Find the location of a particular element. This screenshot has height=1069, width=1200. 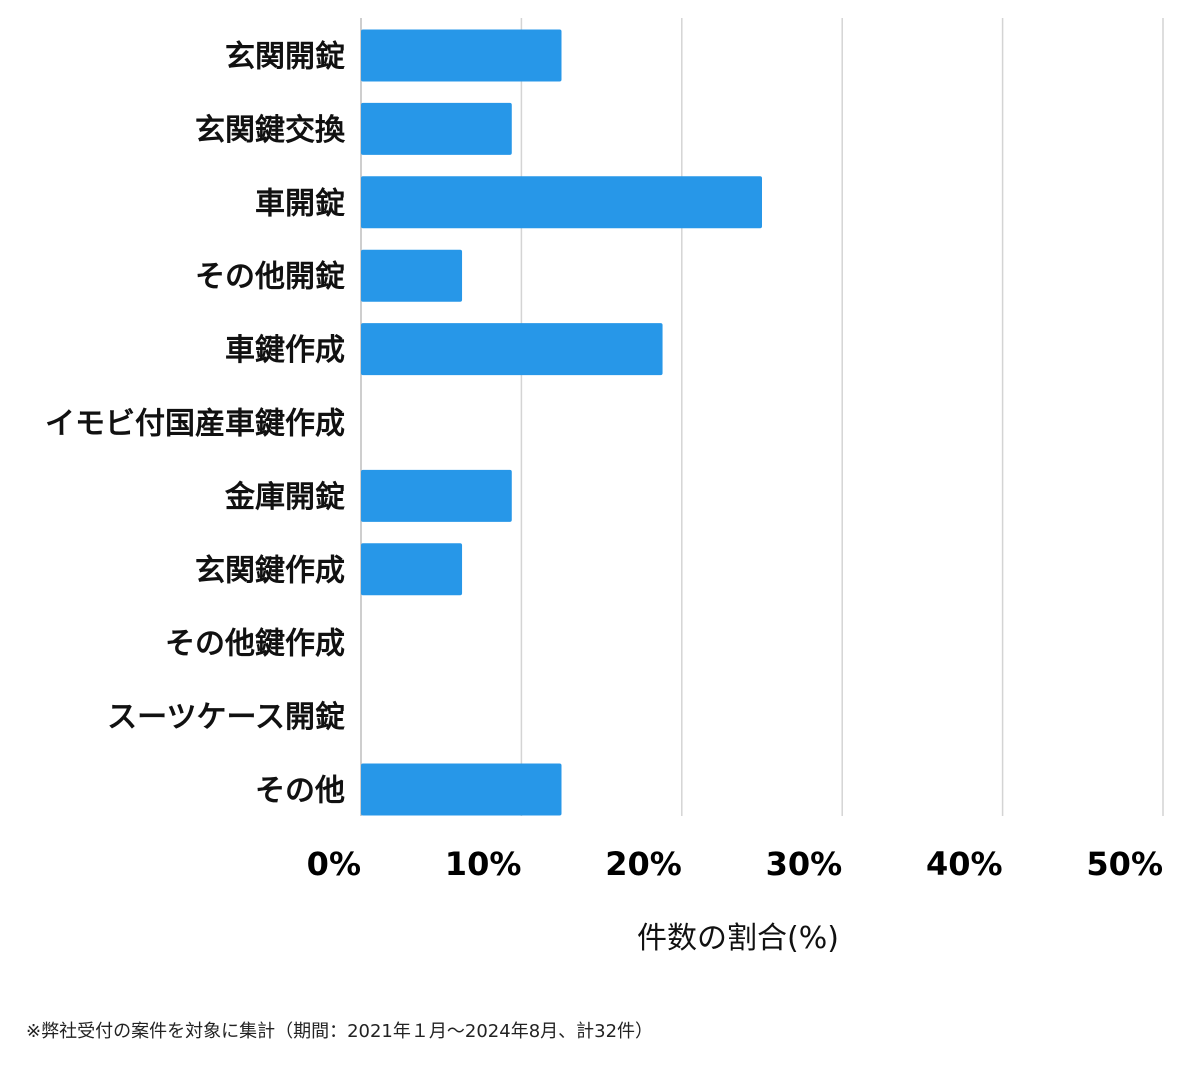

x-tick-label: 20% is located at coordinates (643, 864).